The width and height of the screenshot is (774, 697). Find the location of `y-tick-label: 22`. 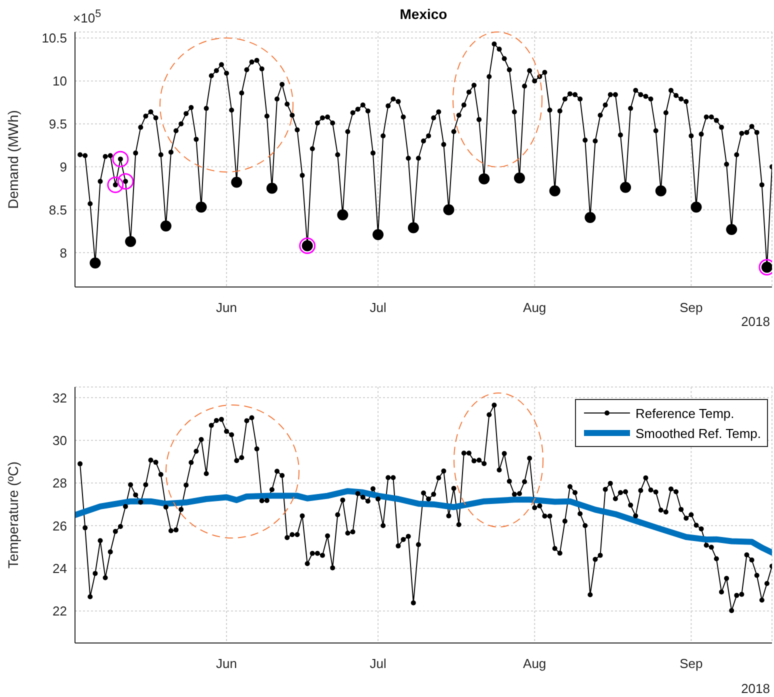

y-tick-label: 22 is located at coordinates (59, 611).